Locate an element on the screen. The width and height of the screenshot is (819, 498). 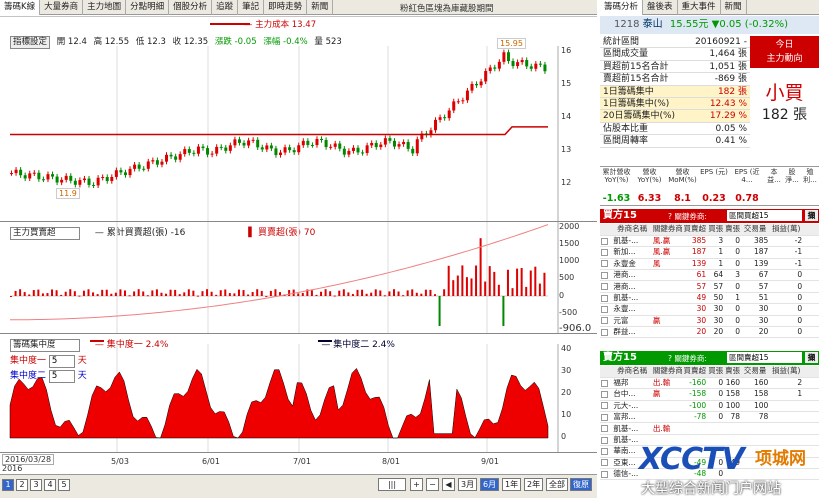
netbuy-bar is located at coordinates (207, 292).